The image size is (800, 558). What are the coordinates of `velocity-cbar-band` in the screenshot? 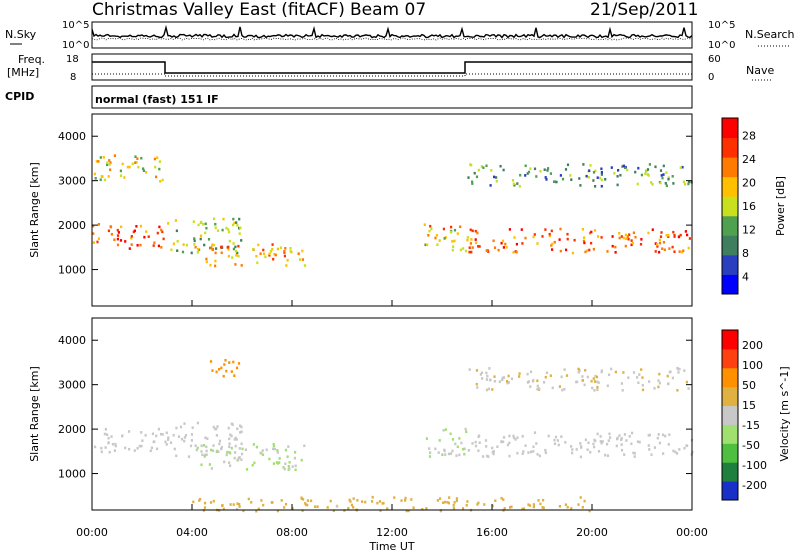 It's located at (730, 340).